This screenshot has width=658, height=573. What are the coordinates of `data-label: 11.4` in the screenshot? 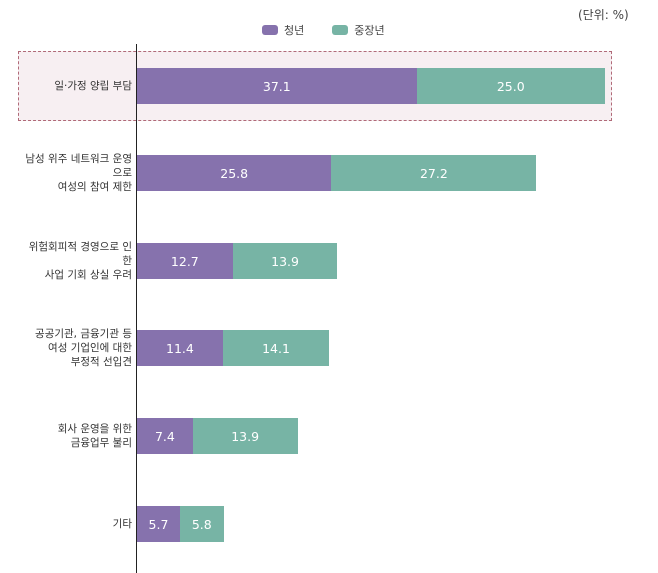 It's located at (180, 348).